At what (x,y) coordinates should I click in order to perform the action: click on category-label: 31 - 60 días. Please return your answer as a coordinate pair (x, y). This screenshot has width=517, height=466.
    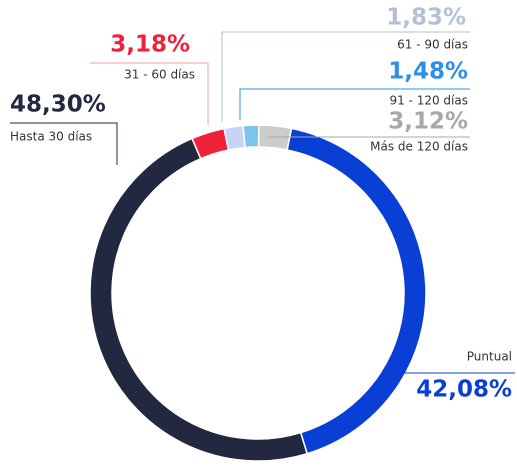
    Looking at the image, I should click on (159, 75).